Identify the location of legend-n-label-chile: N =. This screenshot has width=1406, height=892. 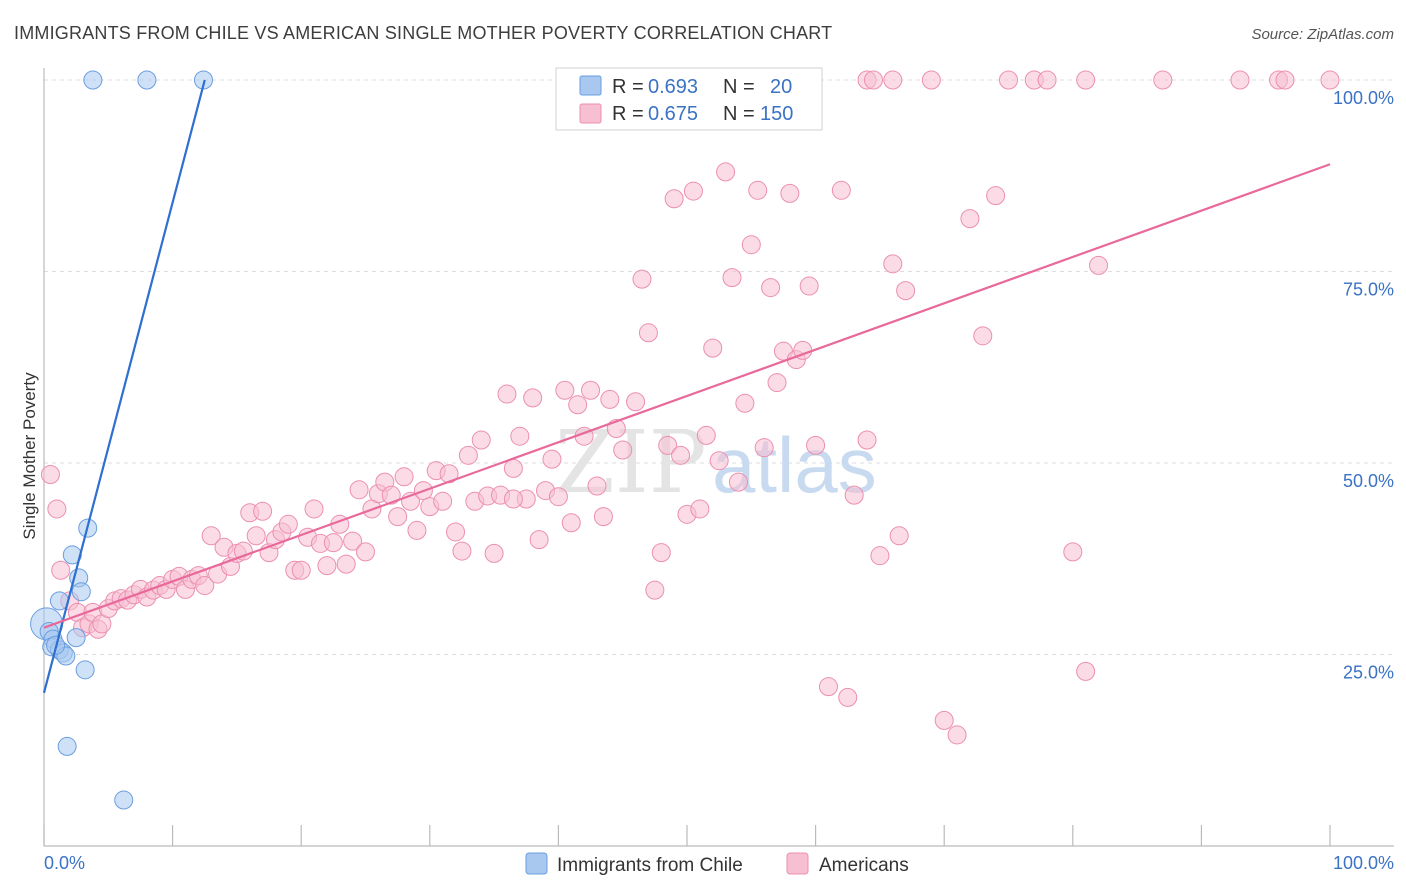
(739, 87).